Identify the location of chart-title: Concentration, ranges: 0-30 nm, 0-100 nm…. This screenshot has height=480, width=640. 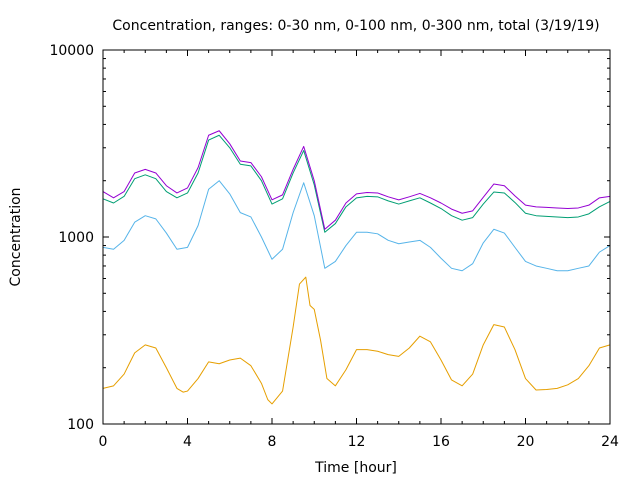
(355, 26).